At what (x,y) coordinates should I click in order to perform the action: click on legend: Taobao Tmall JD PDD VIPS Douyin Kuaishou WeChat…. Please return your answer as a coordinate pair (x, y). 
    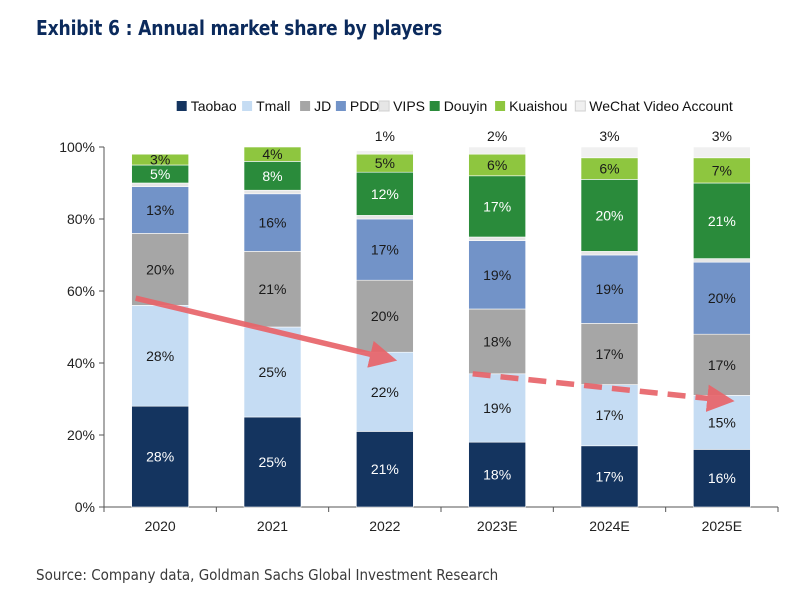
    Looking at the image, I should click on (454, 106).